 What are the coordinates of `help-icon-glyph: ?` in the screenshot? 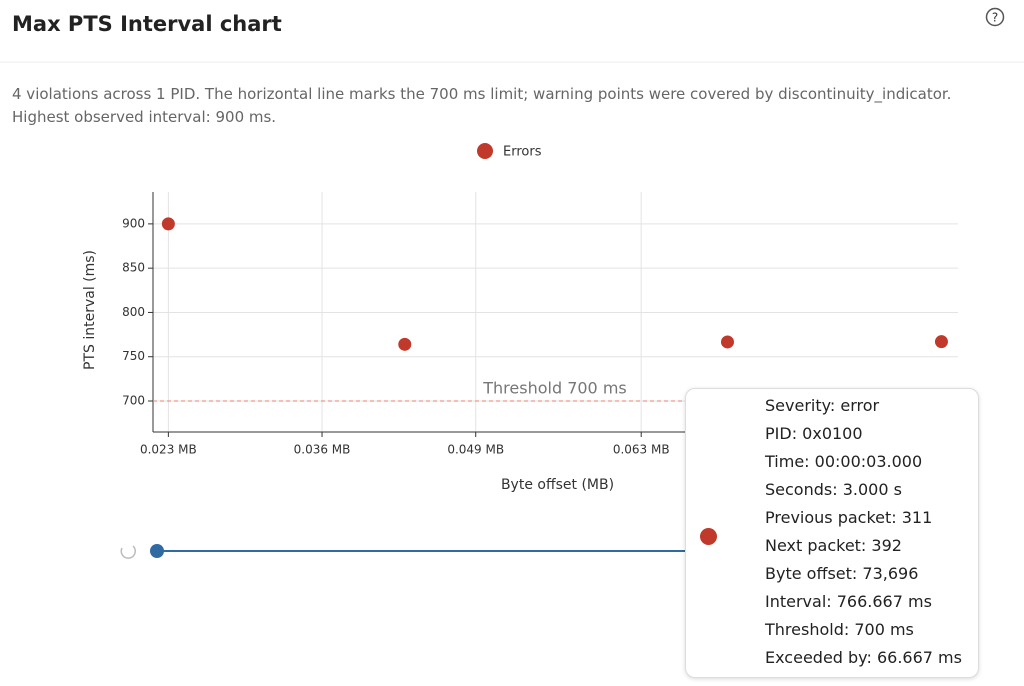 It's located at (995, 18).